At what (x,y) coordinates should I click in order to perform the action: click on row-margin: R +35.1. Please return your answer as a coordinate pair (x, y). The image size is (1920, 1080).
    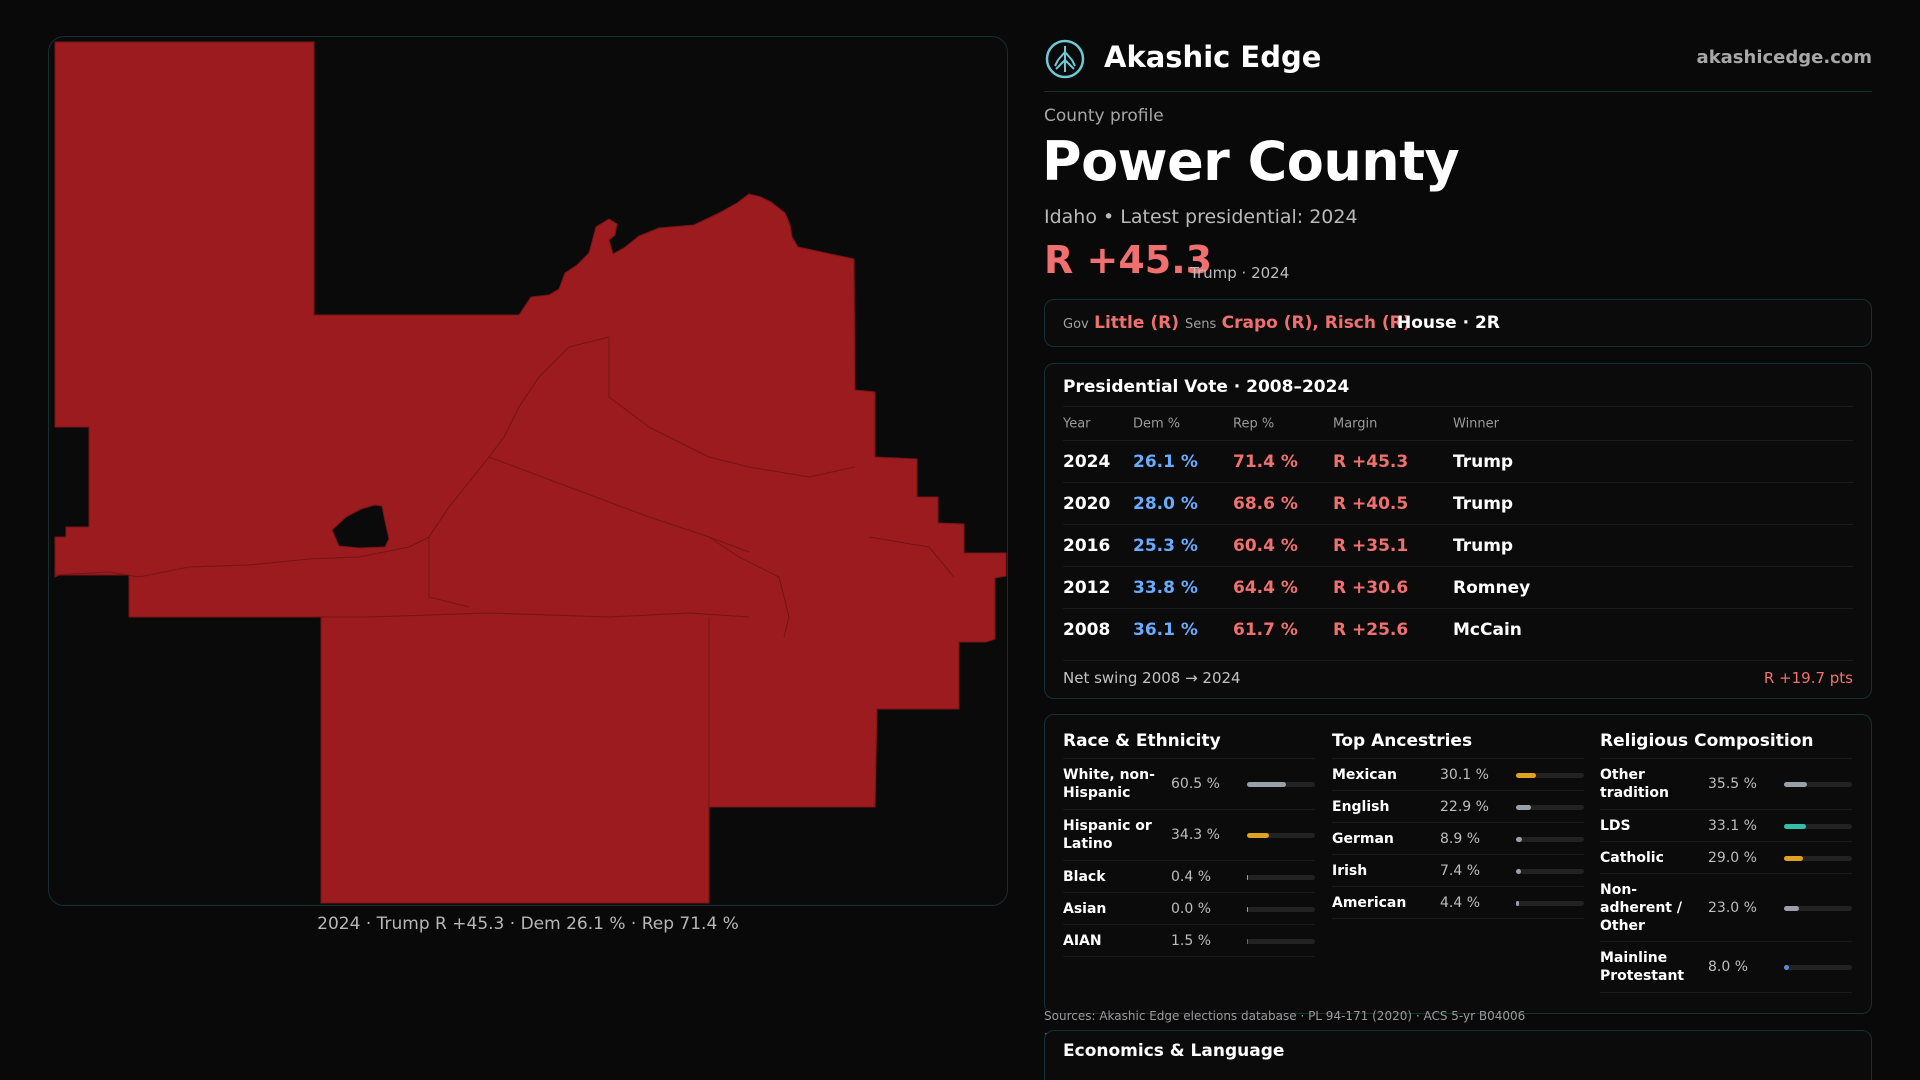
    Looking at the image, I should click on (1371, 545).